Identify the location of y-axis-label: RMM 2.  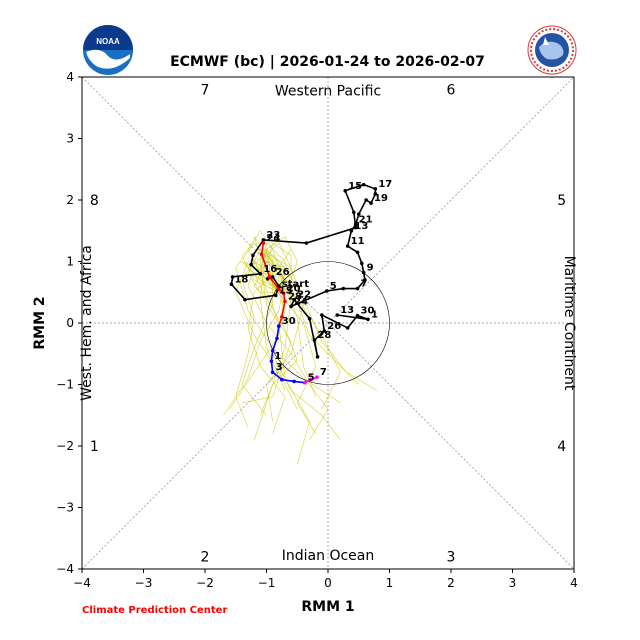
(40, 322).